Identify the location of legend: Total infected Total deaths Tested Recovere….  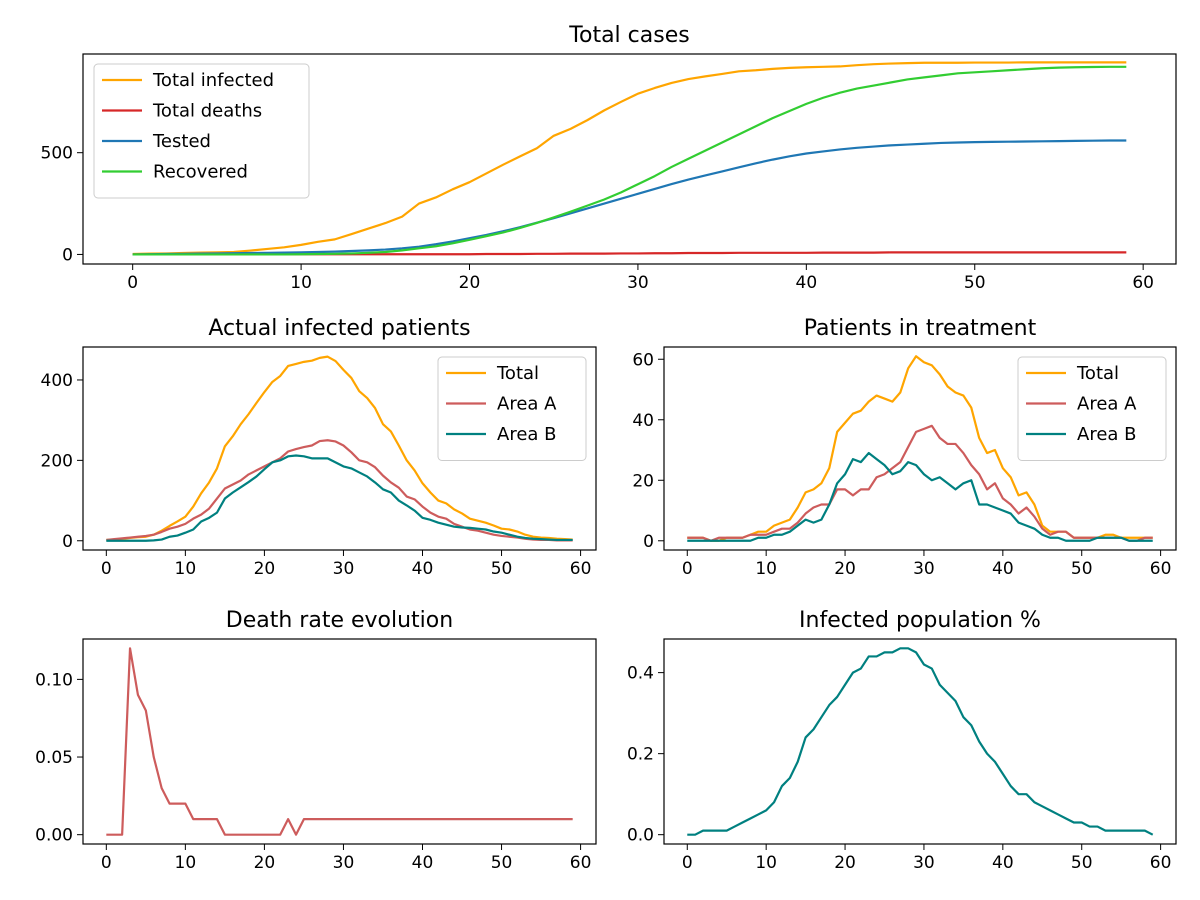
(201, 131).